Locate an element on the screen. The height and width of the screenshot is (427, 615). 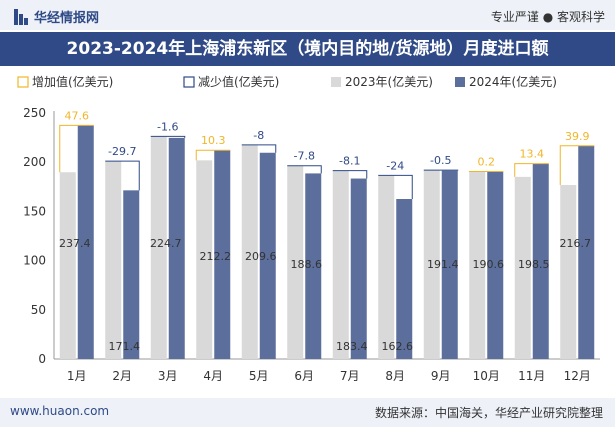
y-tick-label: 100 is located at coordinates (34, 261).